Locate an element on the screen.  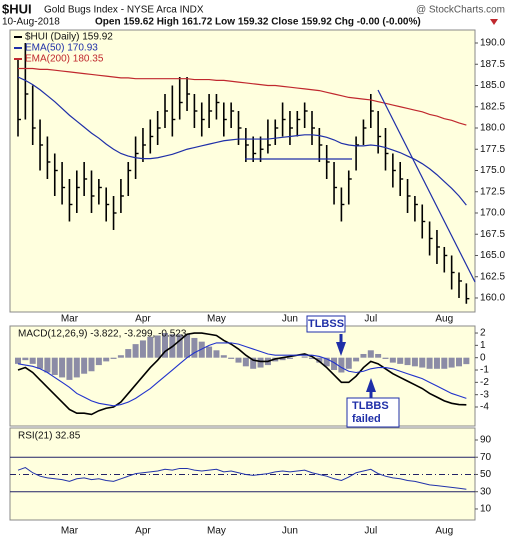
y-tick-label: -2 is located at coordinates (484, 382).